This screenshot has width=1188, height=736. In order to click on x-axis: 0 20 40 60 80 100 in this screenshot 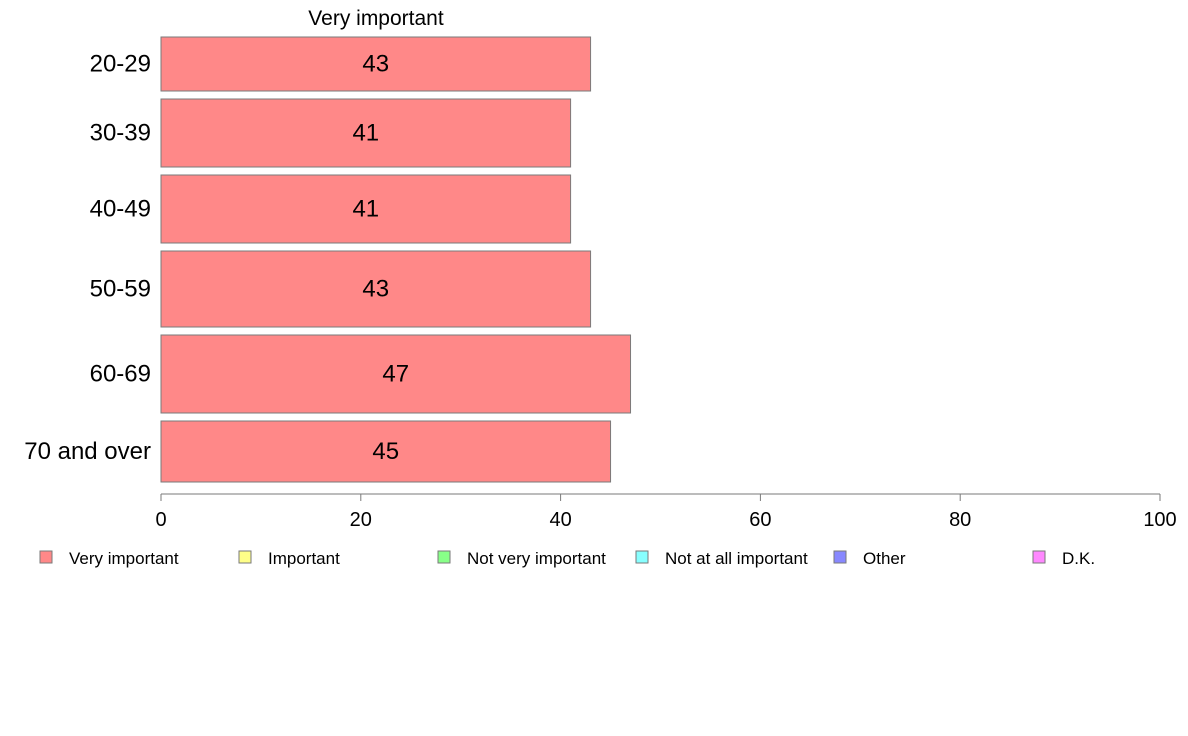, I will do `click(666, 512)`.